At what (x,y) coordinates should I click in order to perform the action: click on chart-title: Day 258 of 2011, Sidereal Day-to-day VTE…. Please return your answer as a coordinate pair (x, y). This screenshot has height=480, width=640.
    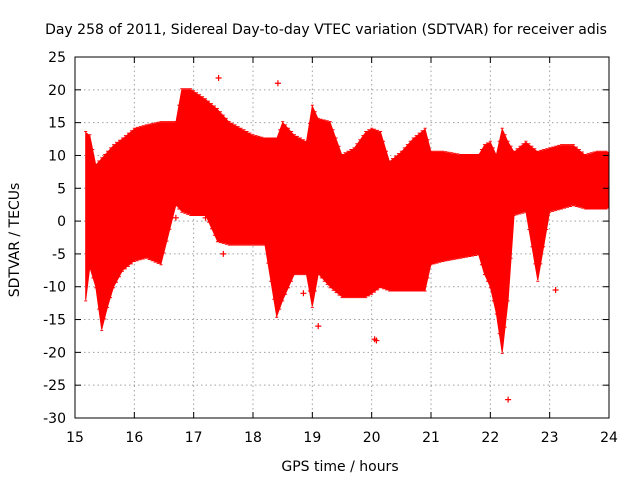
    Looking at the image, I should click on (326, 30).